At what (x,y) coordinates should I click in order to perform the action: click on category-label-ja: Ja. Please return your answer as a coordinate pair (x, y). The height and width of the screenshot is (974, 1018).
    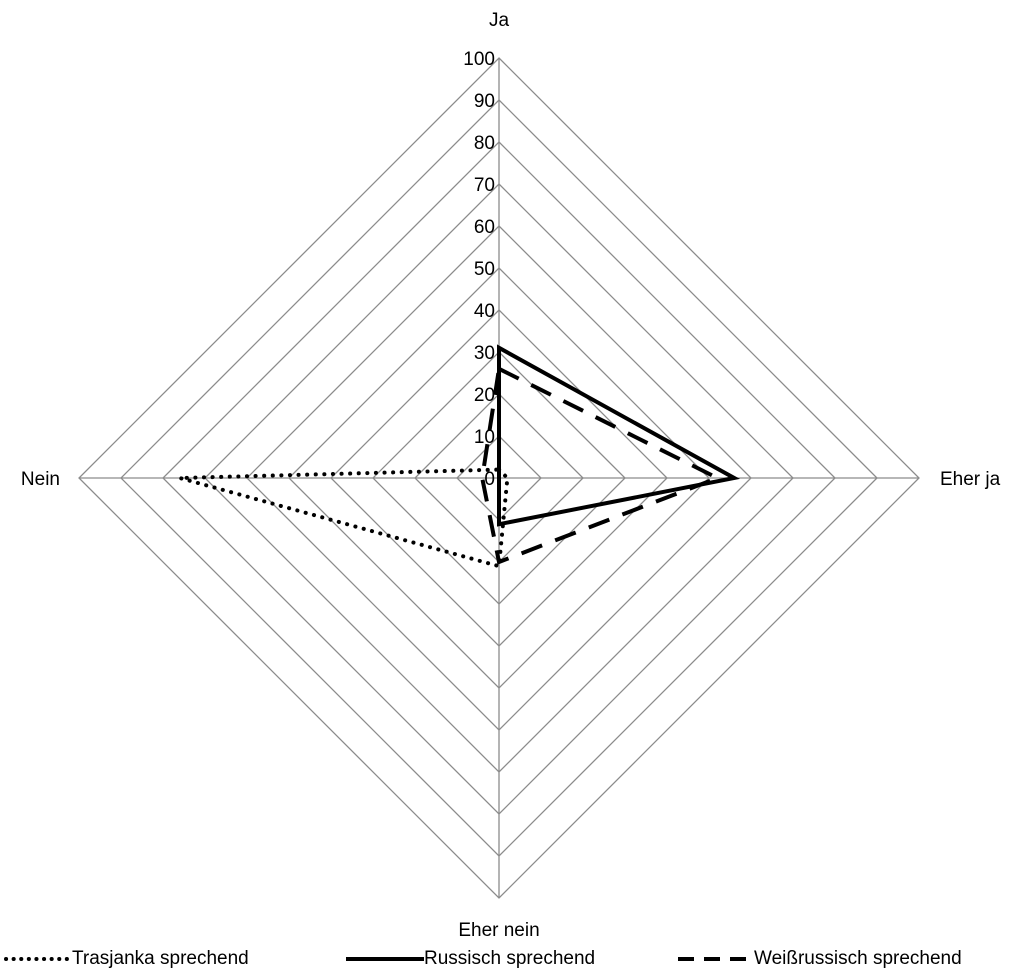
    Looking at the image, I should click on (499, 20).